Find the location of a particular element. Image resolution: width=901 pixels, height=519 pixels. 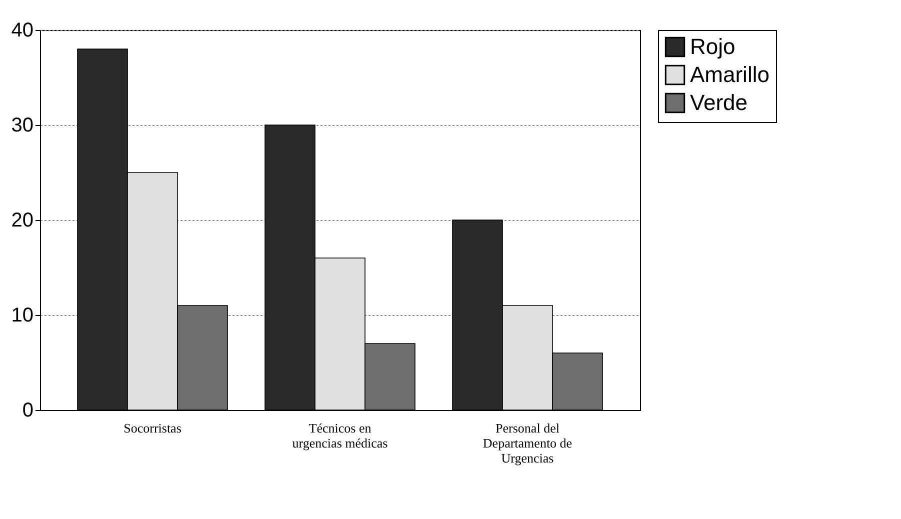

x-tick-label: Personal del Departamento de Urgencias is located at coordinates (527, 443).